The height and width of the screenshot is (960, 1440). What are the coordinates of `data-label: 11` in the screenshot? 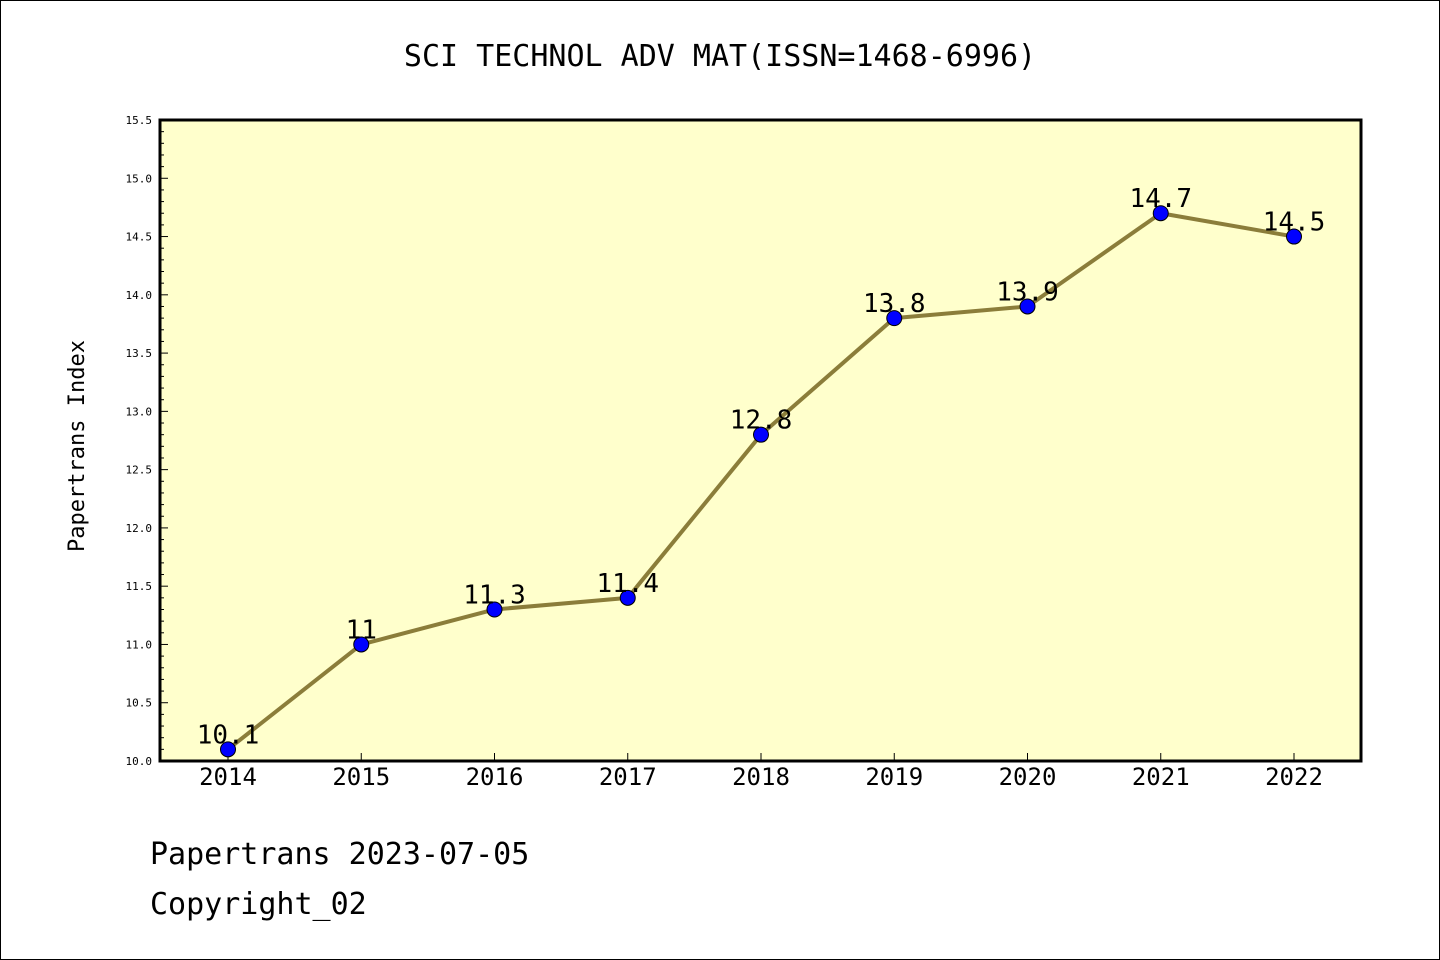 It's located at (361, 630).